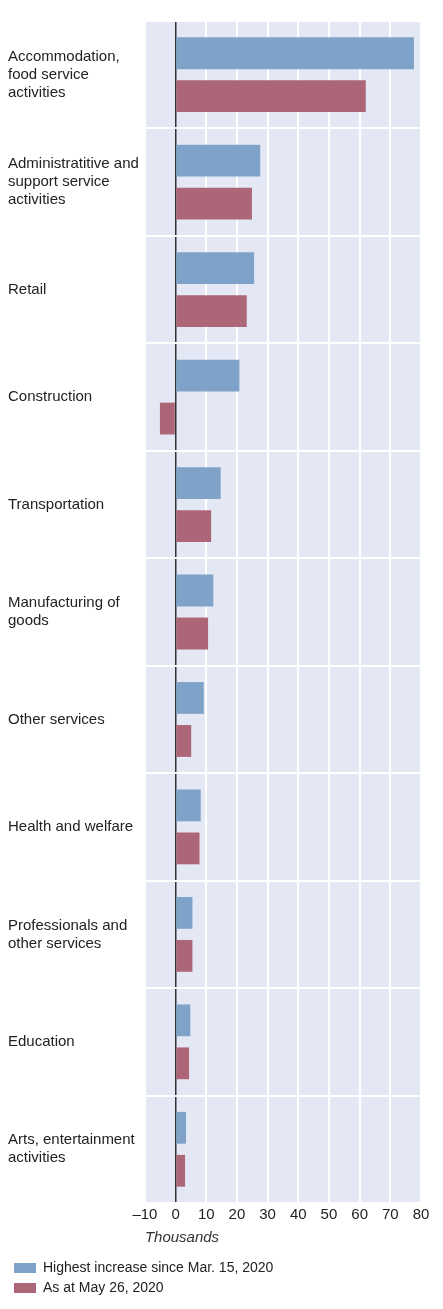  Describe the element at coordinates (206, 1214) in the screenshot. I see `x-tick-label: 10` at that location.